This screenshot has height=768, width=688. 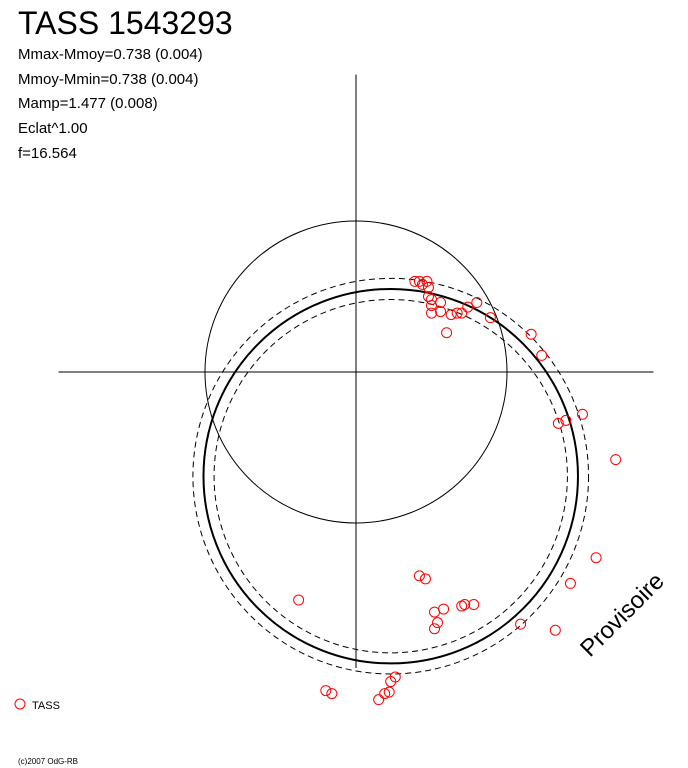 I want to click on info-line: Eclat^1.00, so click(x=53, y=128).